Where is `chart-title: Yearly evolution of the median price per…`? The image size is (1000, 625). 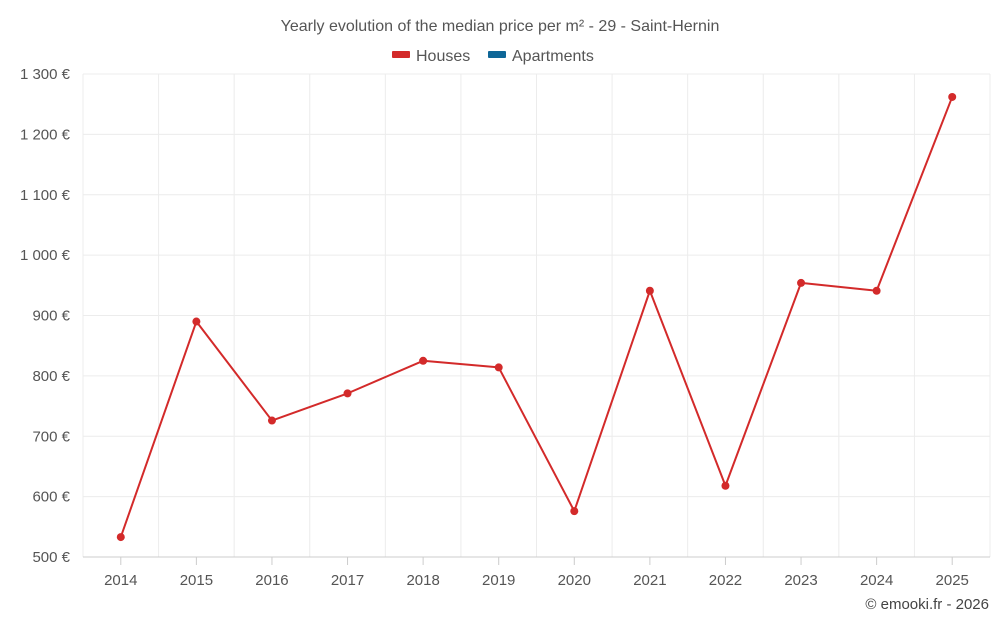 chart-title: Yearly evolution of the median price per… is located at coordinates (500, 26).